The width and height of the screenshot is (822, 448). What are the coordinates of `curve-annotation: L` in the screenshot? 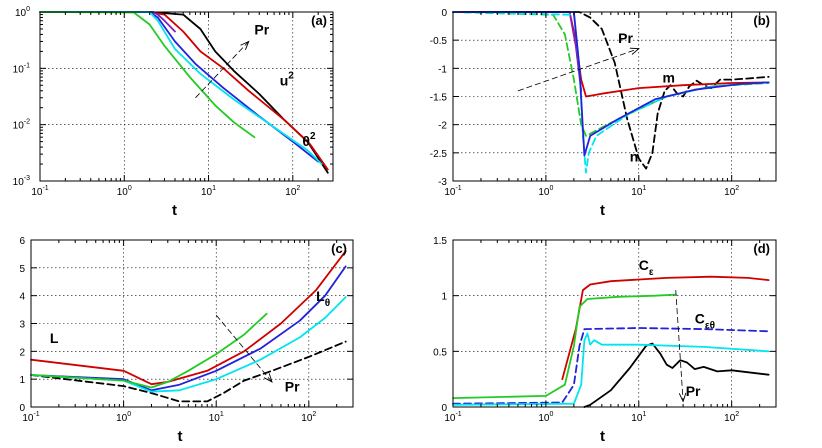 It's located at (54, 338).